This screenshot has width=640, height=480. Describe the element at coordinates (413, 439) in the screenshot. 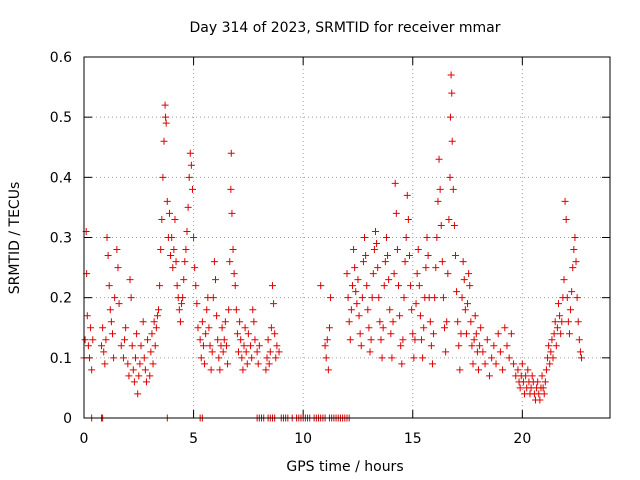

I see `x-tick-label: 15` at that location.